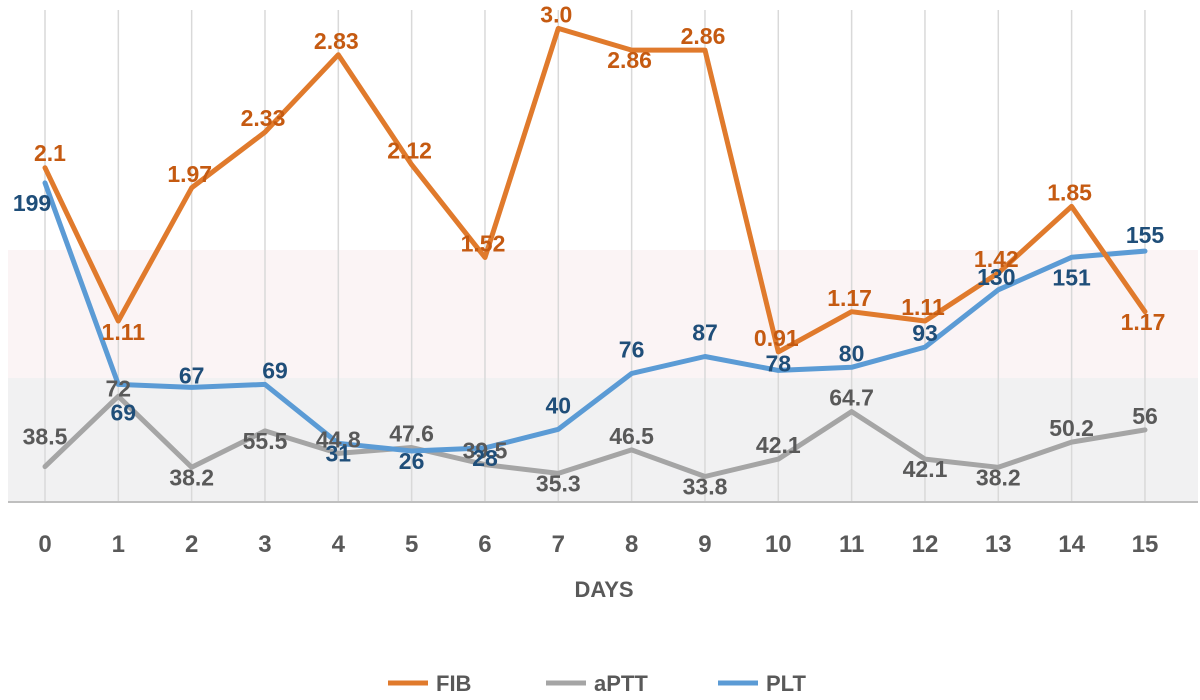  What do you see at coordinates (925, 333) in the screenshot?
I see `data-label-plt-day-12: 93` at bounding box center [925, 333].